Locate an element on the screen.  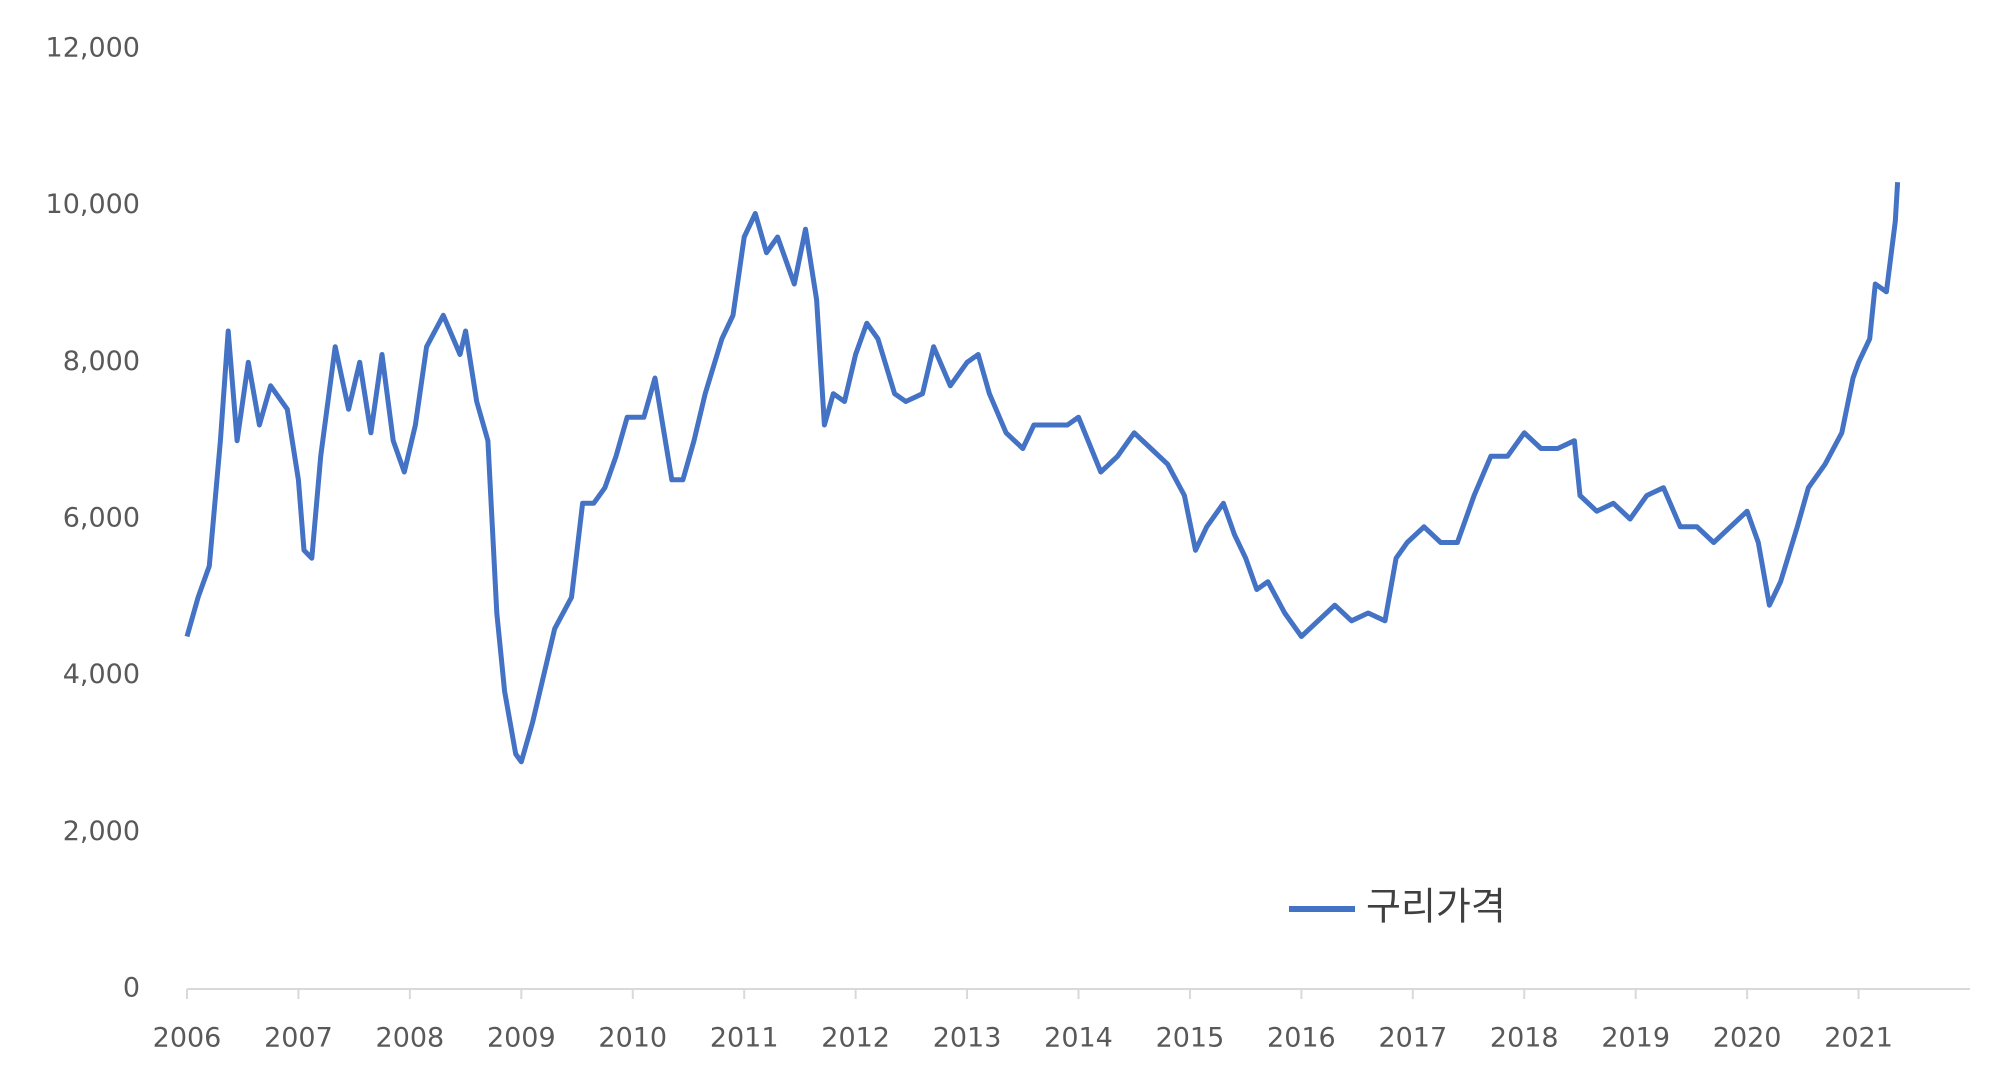
x-tick-label: 2009 is located at coordinates (521, 1038).